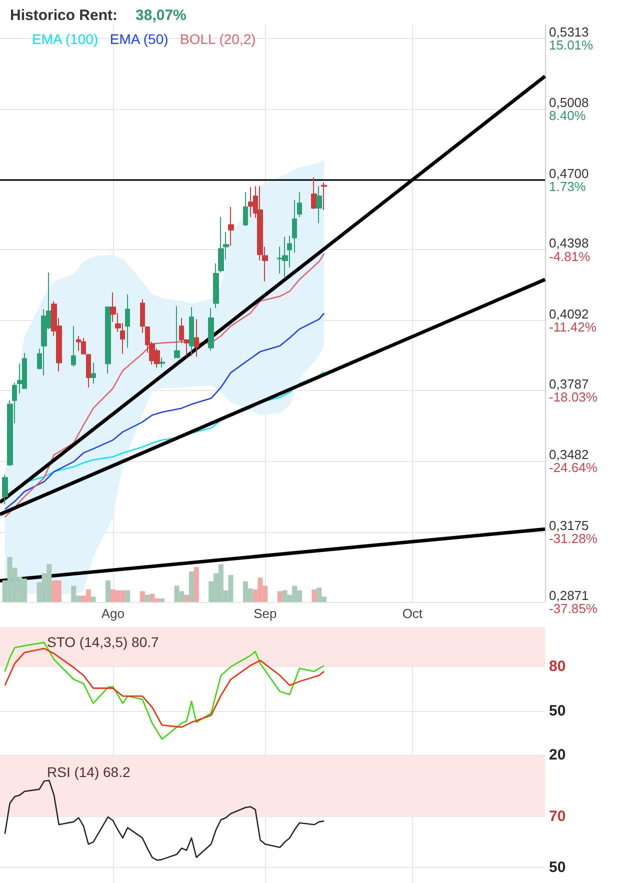 This screenshot has width=620, height=883. What do you see at coordinates (569, 384) in the screenshot?
I see `y-tick-label: 0,3787` at bounding box center [569, 384].